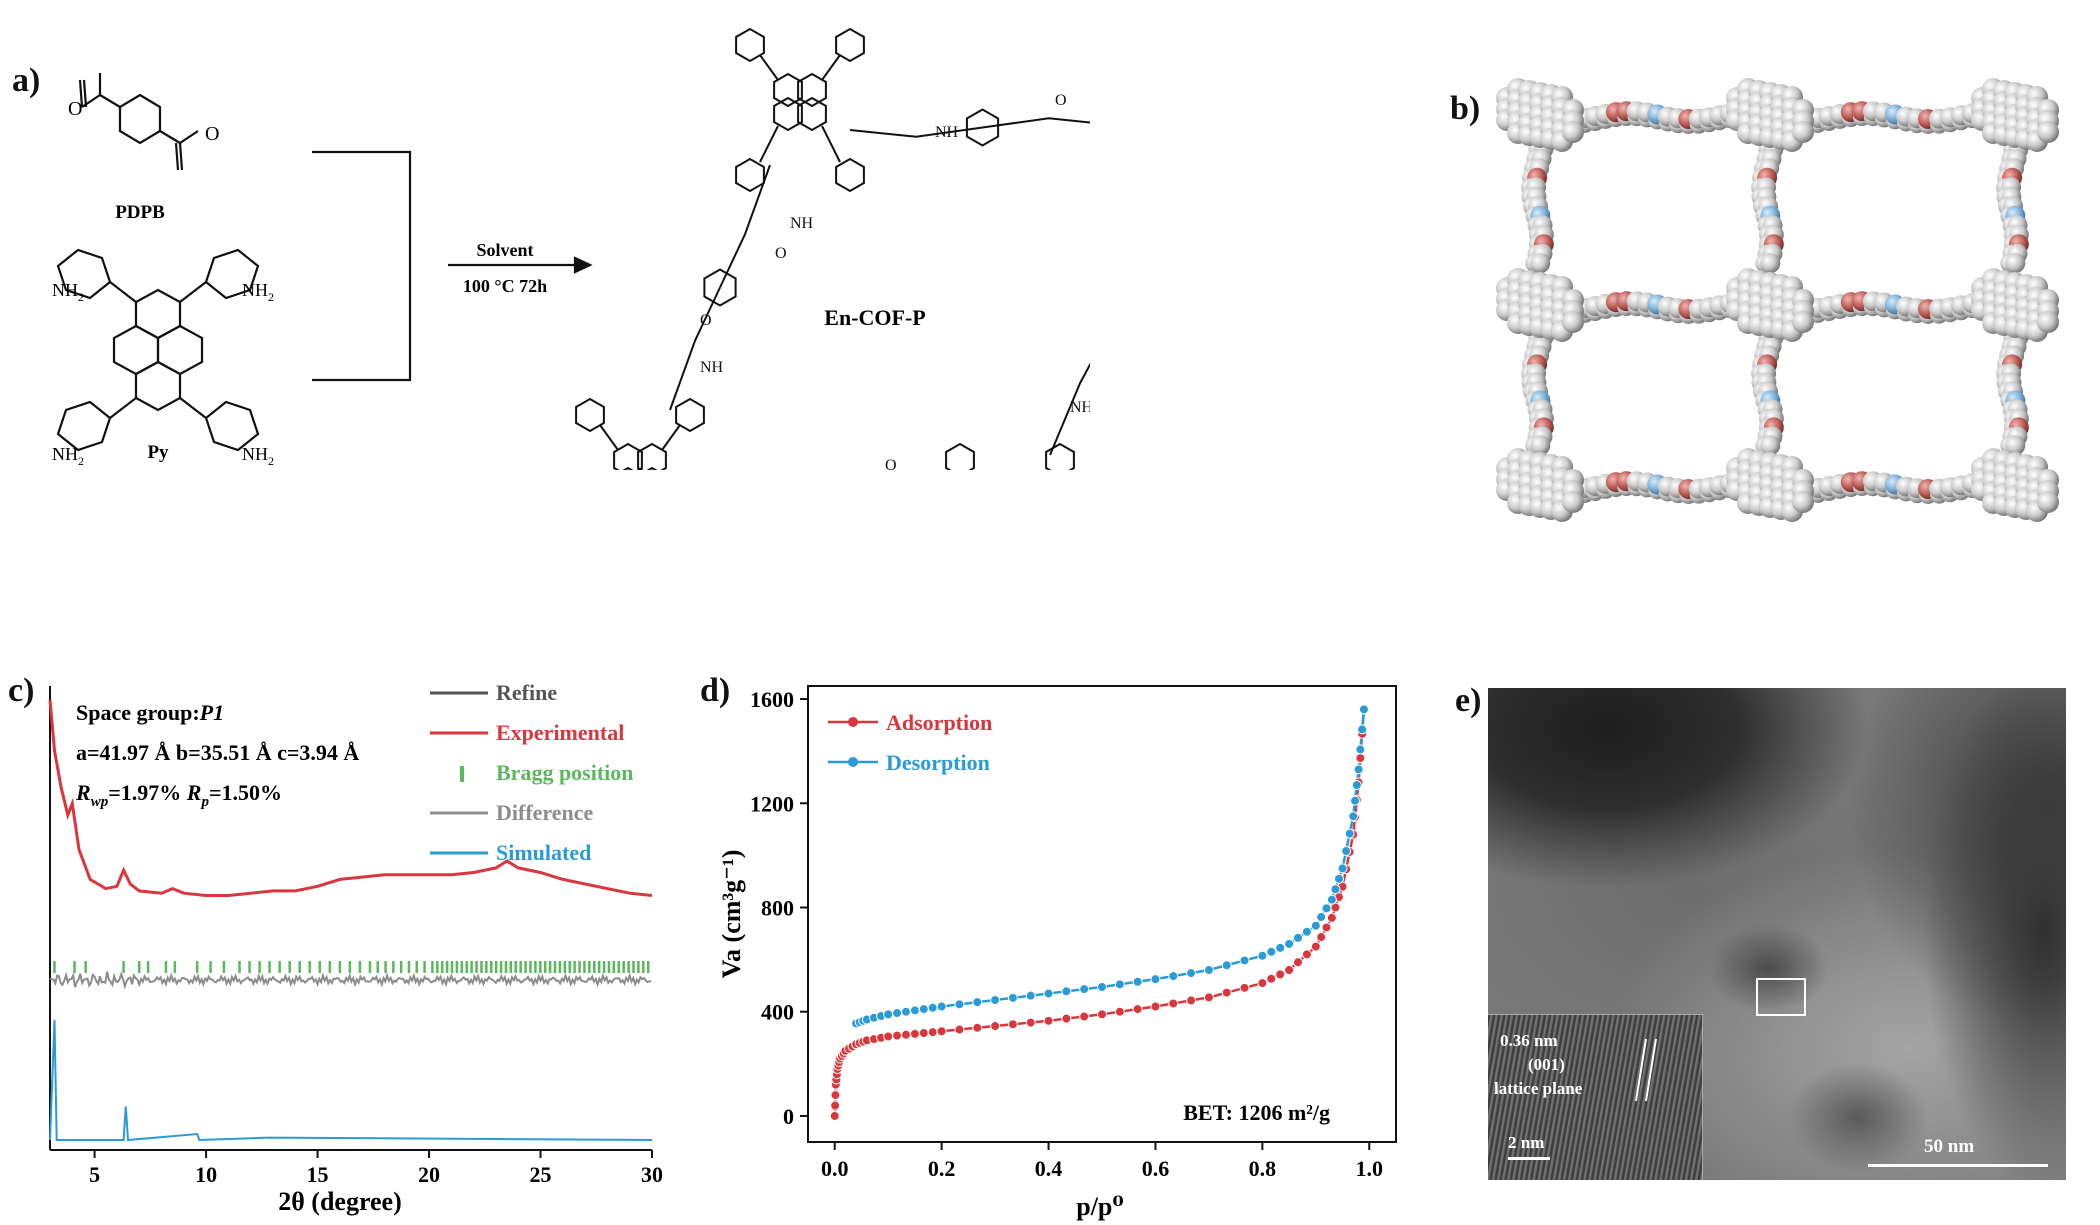 The width and height of the screenshot is (2100, 1225). Describe the element at coordinates (835, 1168) in the screenshot. I see `iso-x-tick-label: 0.0` at that location.